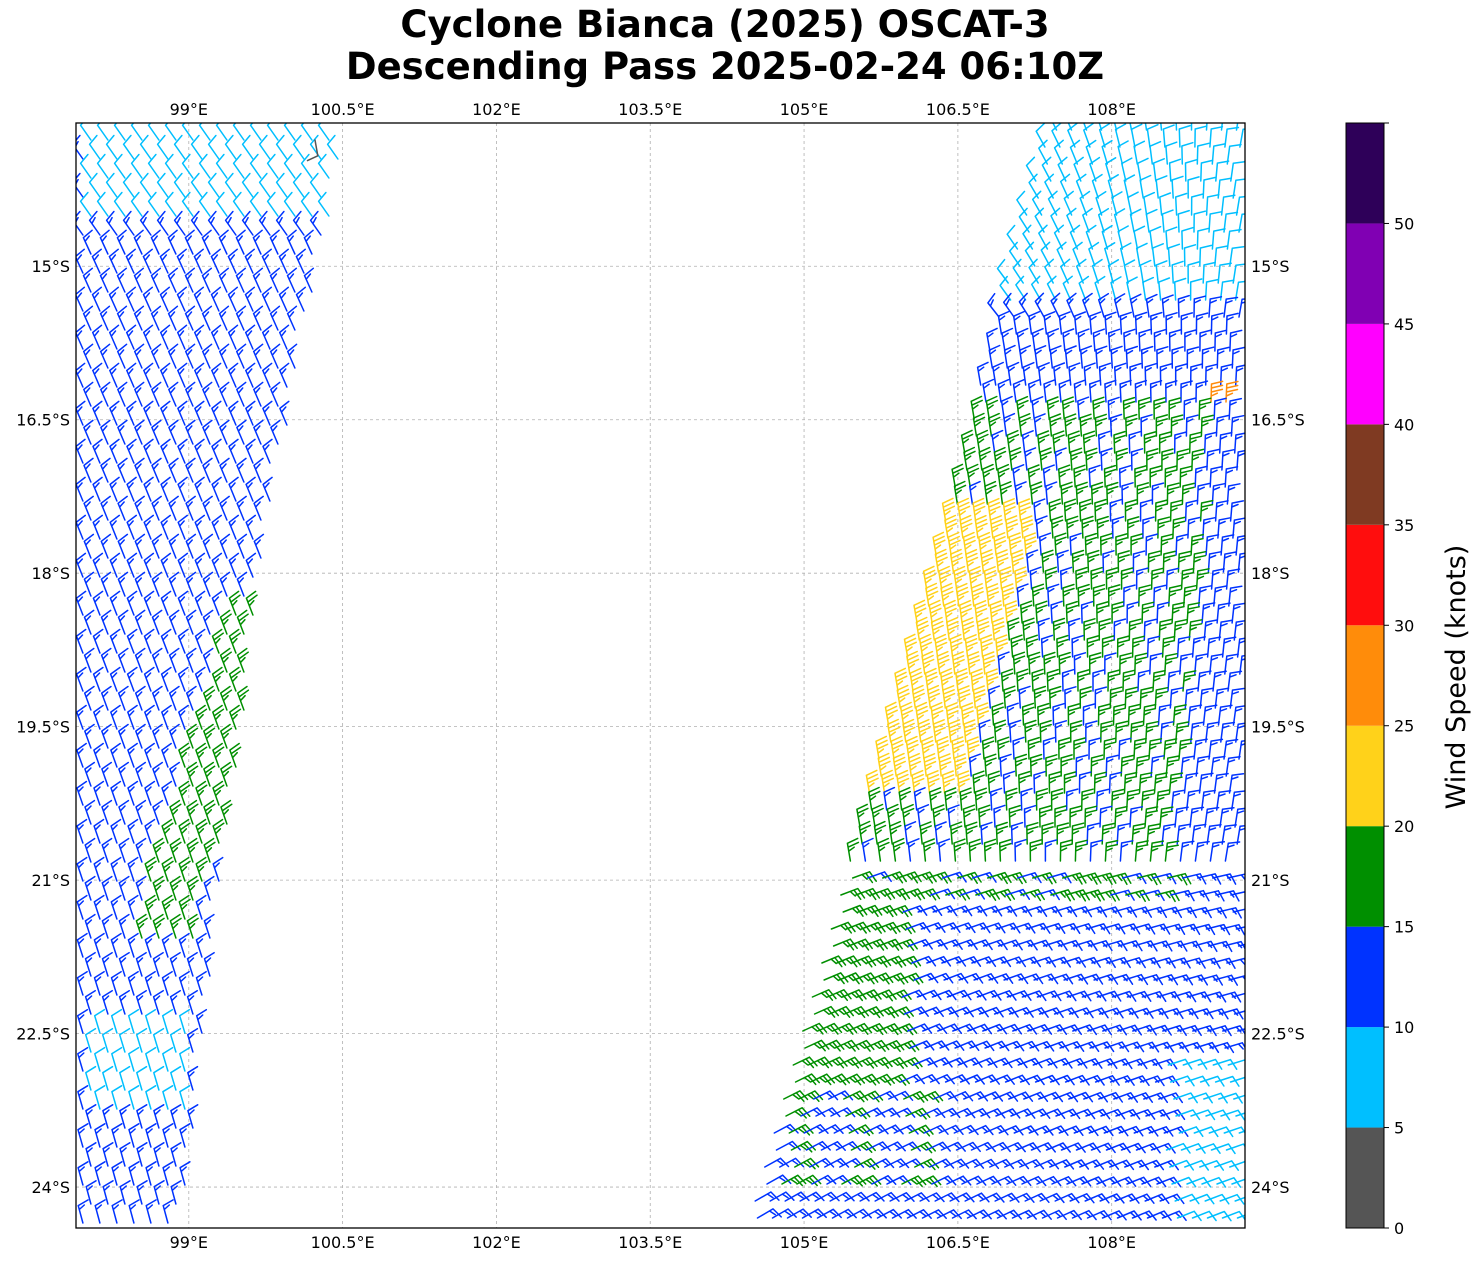 Image resolution: width=1483 pixels, height=1264 pixels. What do you see at coordinates (650, 109) in the screenshot?
I see `lon-tick-label: 103.5°E` at bounding box center [650, 109].